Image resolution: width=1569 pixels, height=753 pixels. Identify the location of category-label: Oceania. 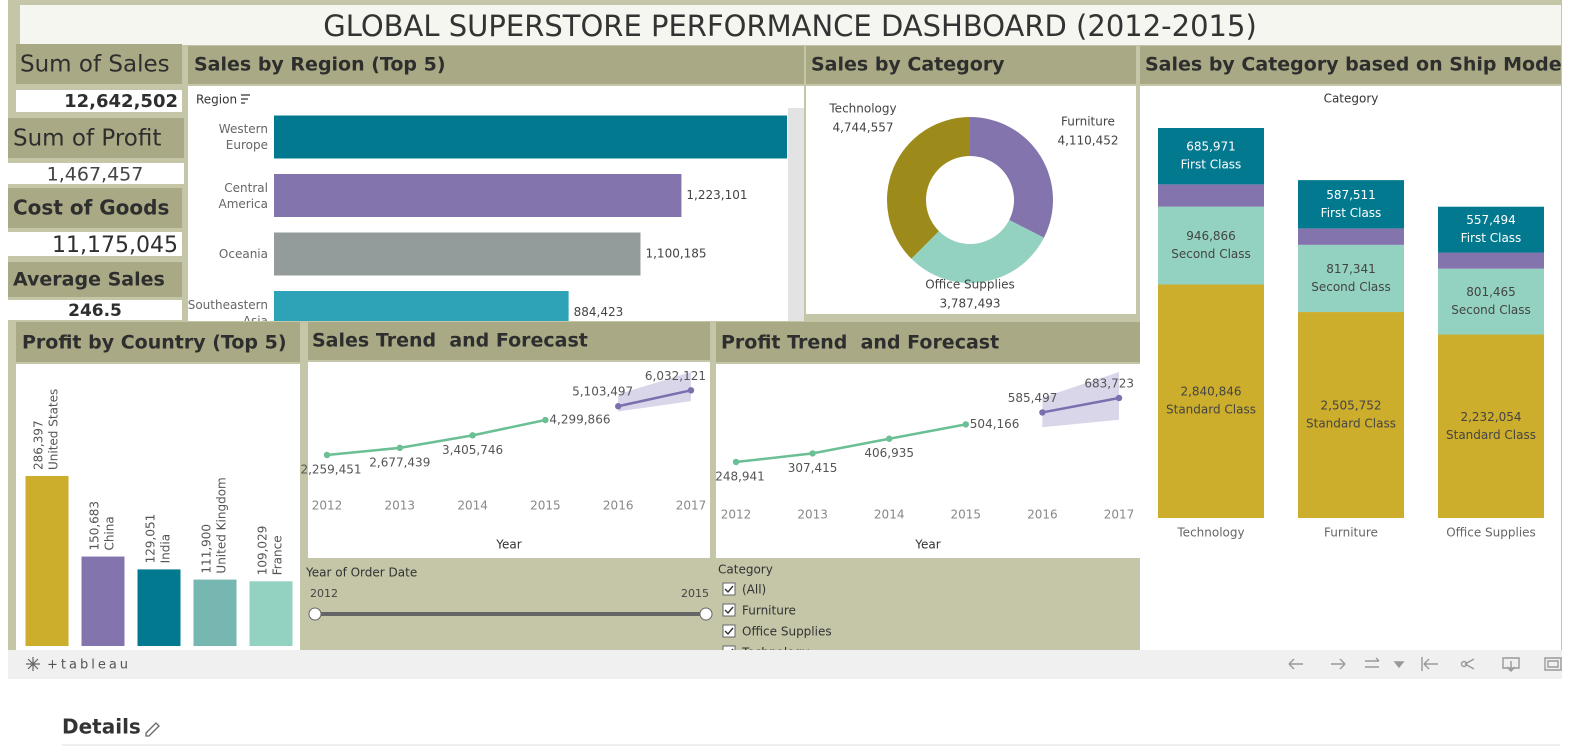
(243, 254).